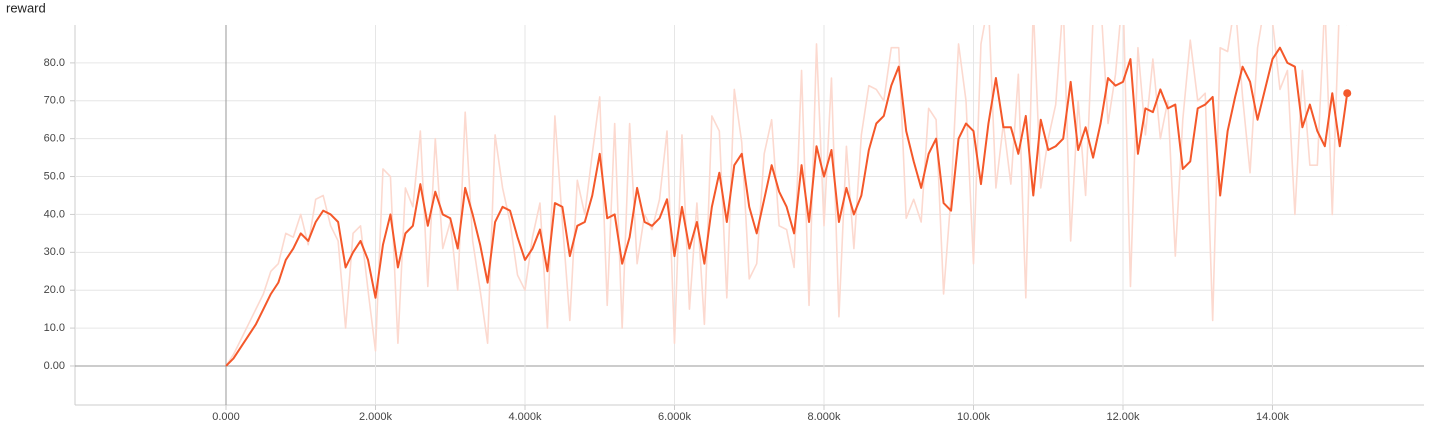 The image size is (1434, 429). I want to click on y-tick-label: 30.0, so click(54, 252).